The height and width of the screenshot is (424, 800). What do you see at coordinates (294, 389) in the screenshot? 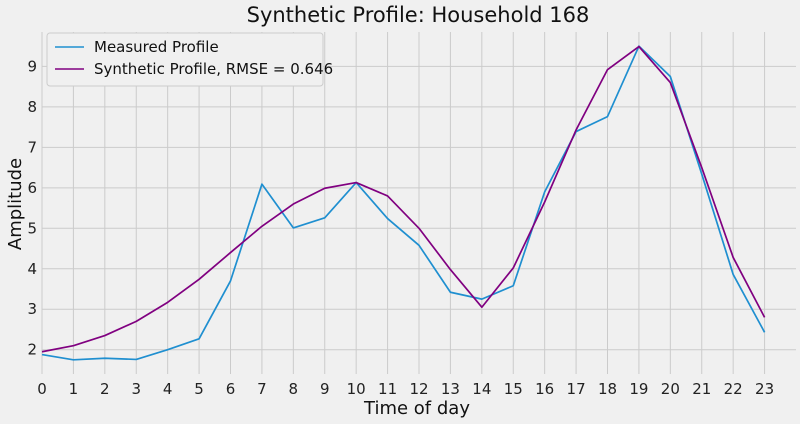
I see `x-tick-label: 8` at bounding box center [294, 389].